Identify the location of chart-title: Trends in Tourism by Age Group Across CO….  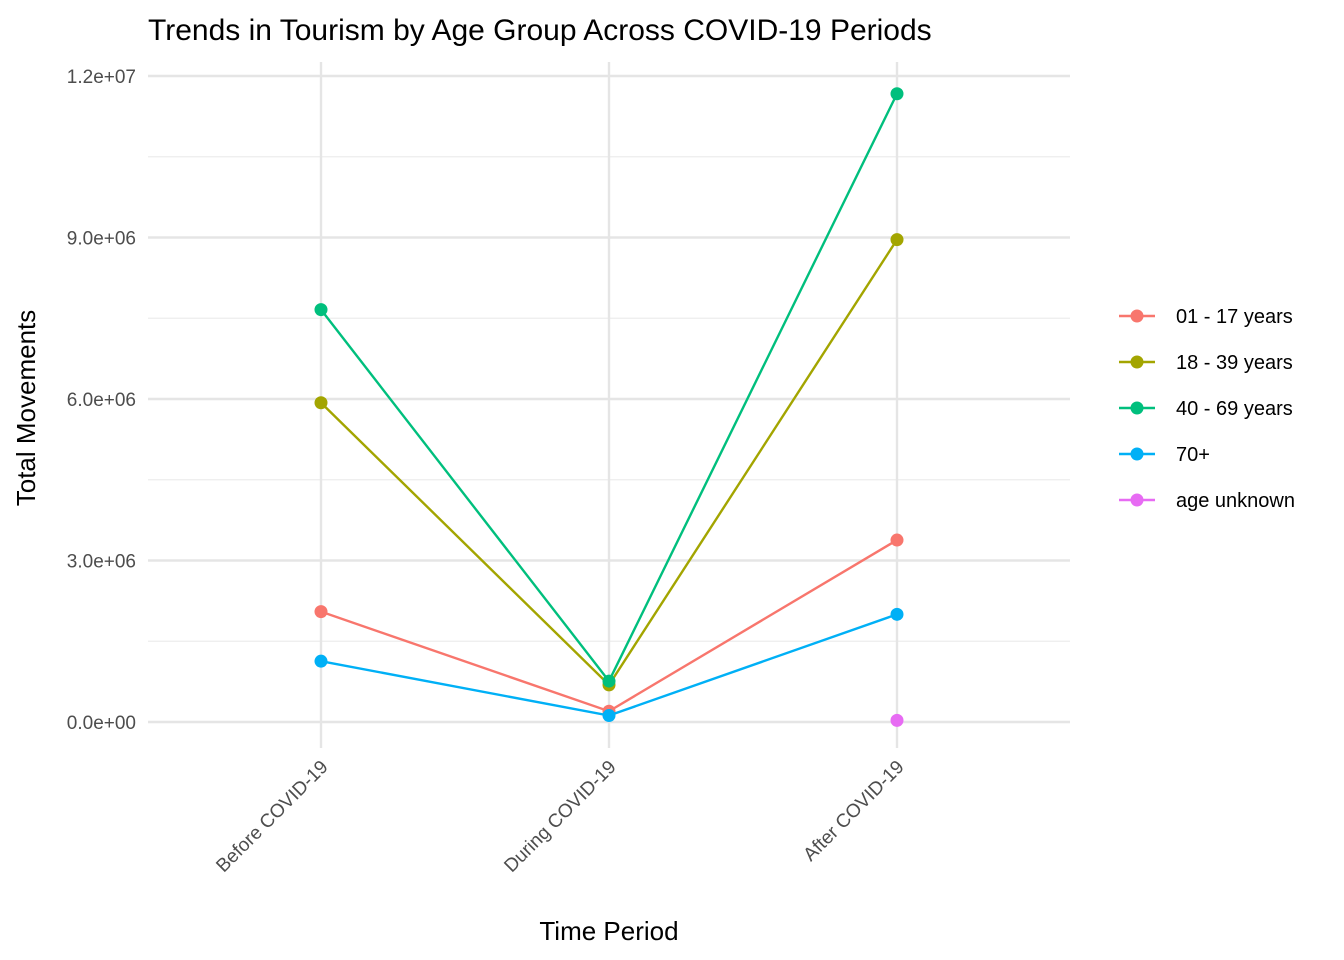
(540, 30).